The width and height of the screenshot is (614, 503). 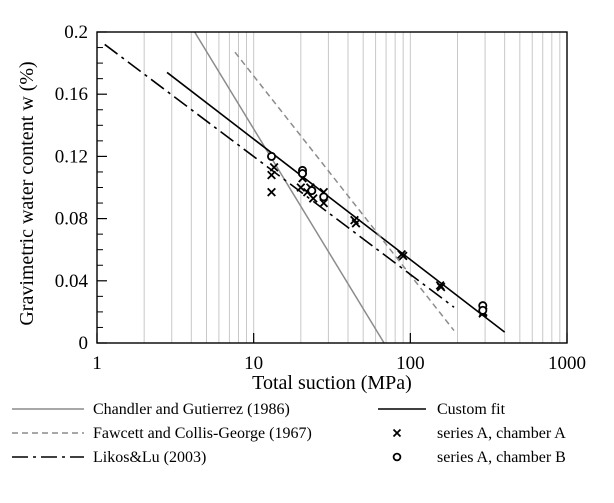 I want to click on legend-entry: series A, chamber A, so click(x=480, y=433).